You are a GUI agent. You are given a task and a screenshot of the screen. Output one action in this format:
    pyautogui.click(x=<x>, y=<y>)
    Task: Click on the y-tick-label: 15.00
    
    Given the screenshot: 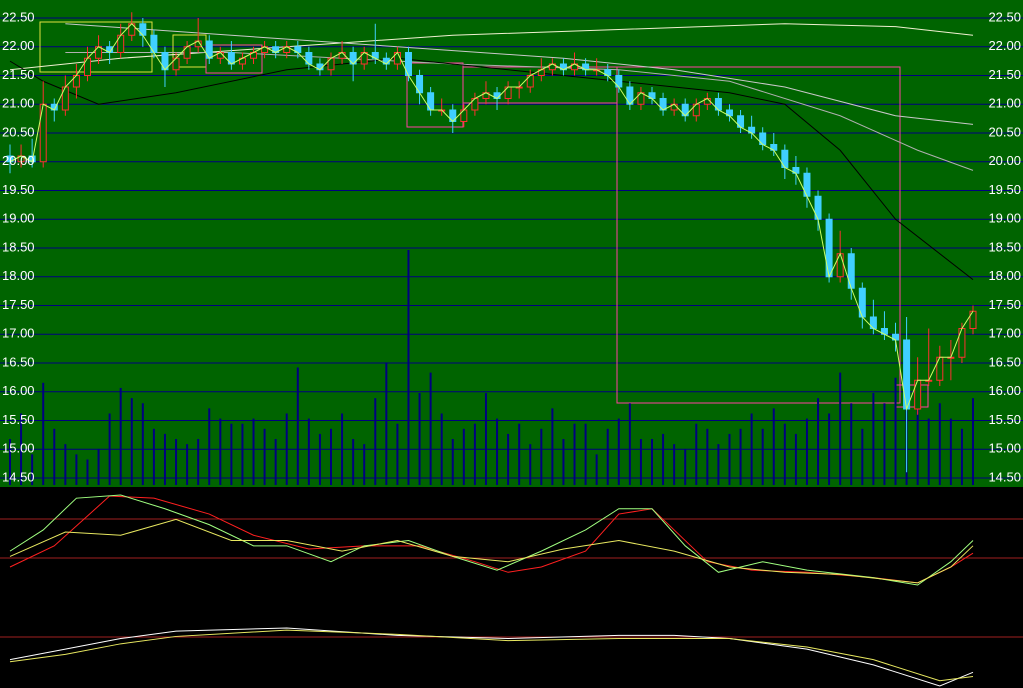 What is the action you would take?
    pyautogui.click(x=18, y=448)
    